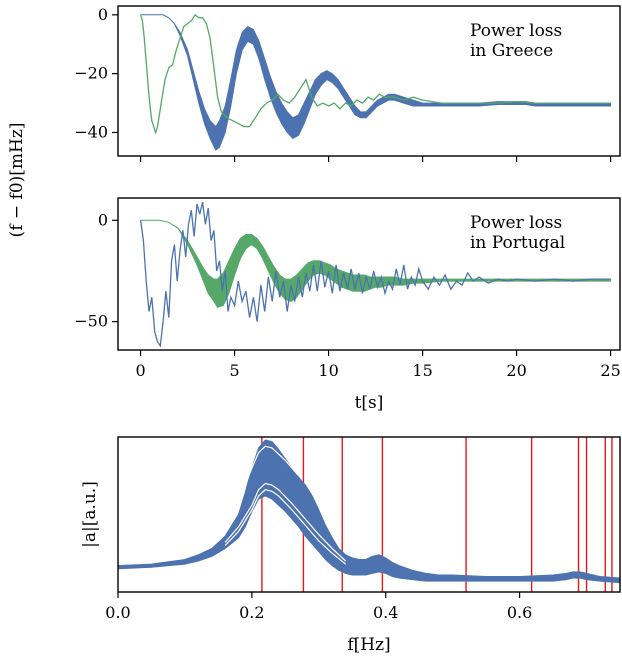 This screenshot has height=665, width=622. What do you see at coordinates (91, 73) in the screenshot?
I see `y-tick-label: −20` at bounding box center [91, 73].